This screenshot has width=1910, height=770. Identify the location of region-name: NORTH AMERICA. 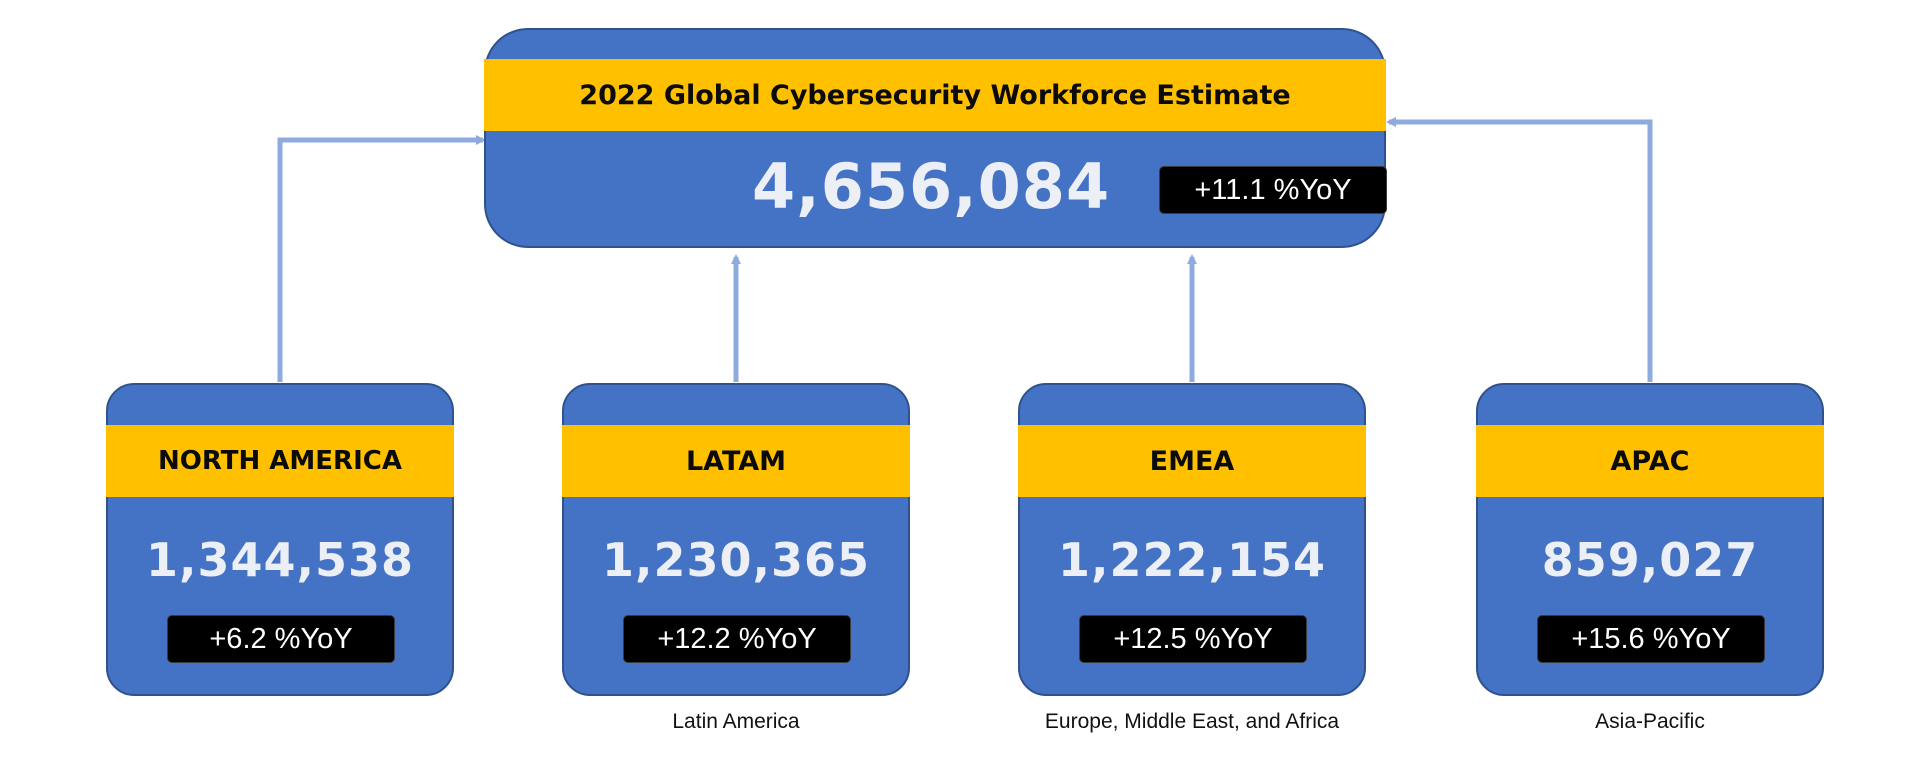
(280, 461).